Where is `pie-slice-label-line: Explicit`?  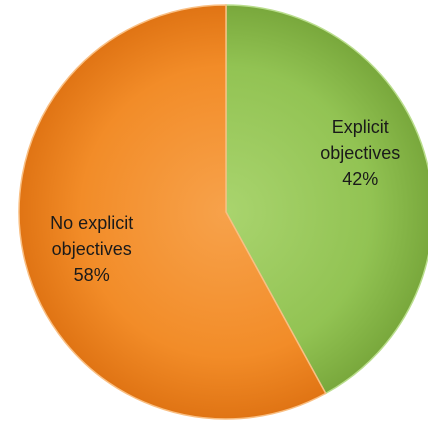
pie-slice-label-line: Explicit is located at coordinates (360, 127).